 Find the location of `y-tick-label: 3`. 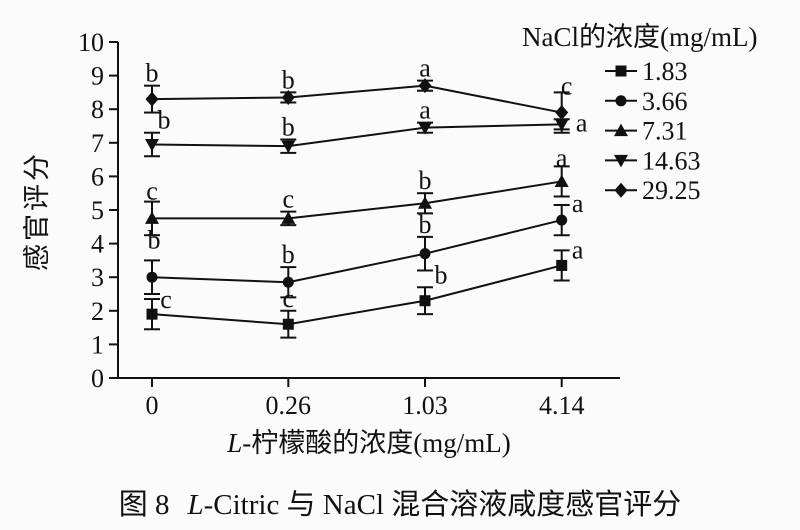

y-tick-label: 3 is located at coordinates (97, 277).